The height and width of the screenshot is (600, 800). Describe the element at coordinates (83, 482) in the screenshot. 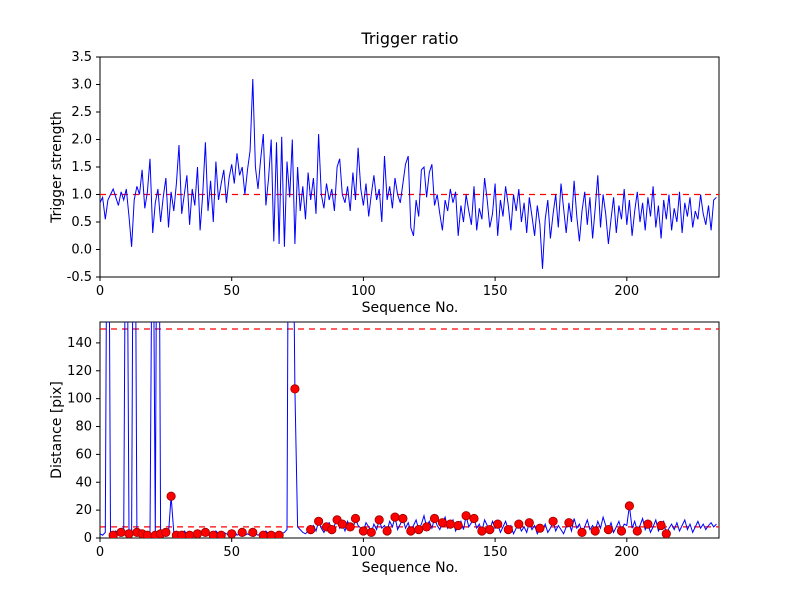

I see `y-tick-label: 40` at that location.